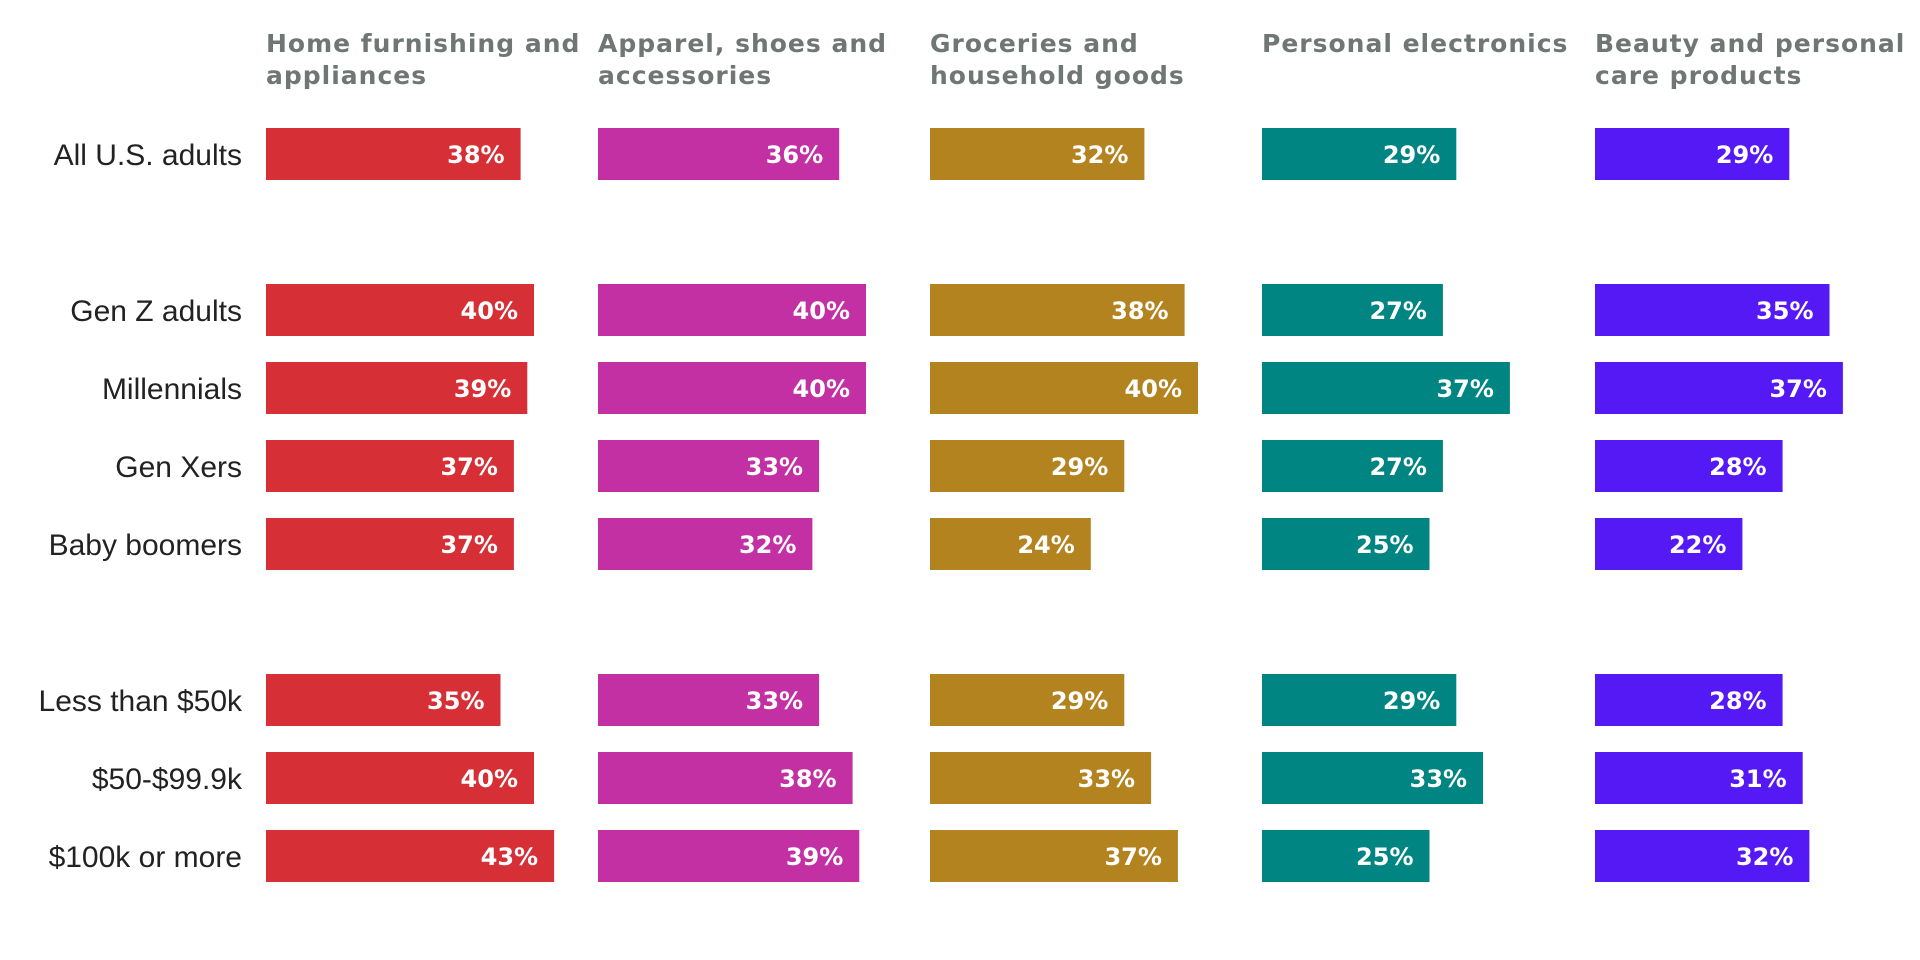 Image resolution: width=1920 pixels, height=960 pixels. Describe the element at coordinates (346, 75) in the screenshot. I see `column-title-line: appliances` at that location.